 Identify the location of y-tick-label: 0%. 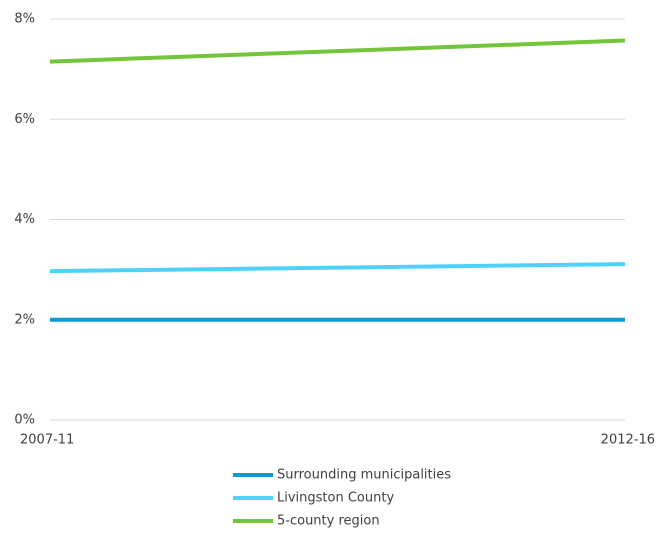
(24, 420).